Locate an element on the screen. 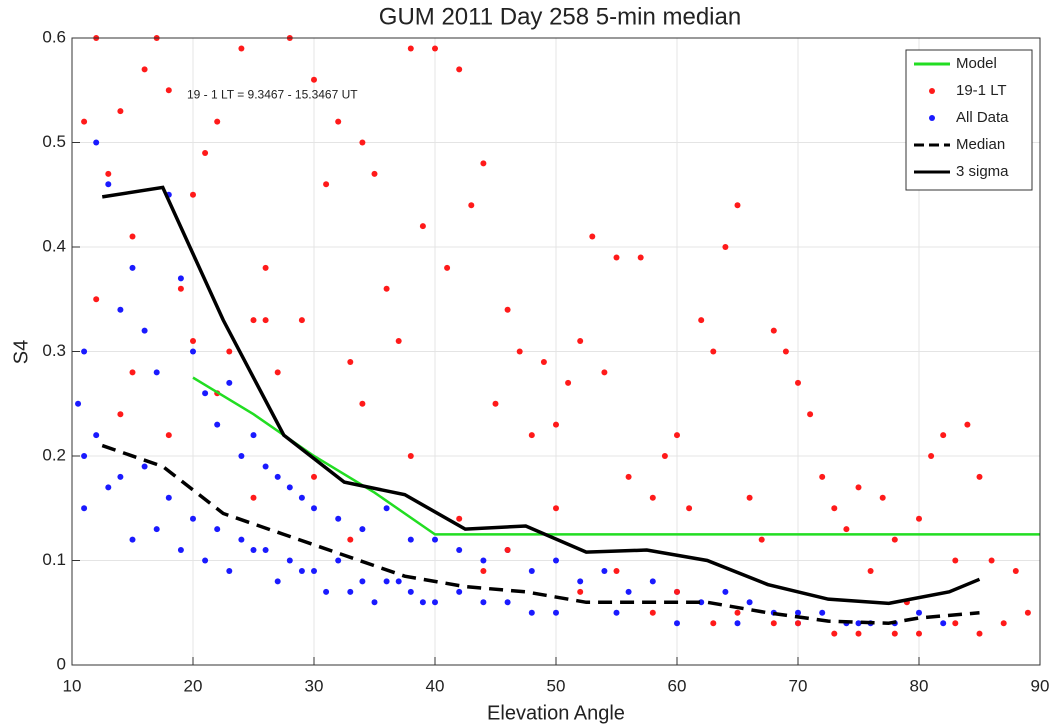 This screenshot has width=1054, height=728. y-tick-label: 0 is located at coordinates (61, 663).